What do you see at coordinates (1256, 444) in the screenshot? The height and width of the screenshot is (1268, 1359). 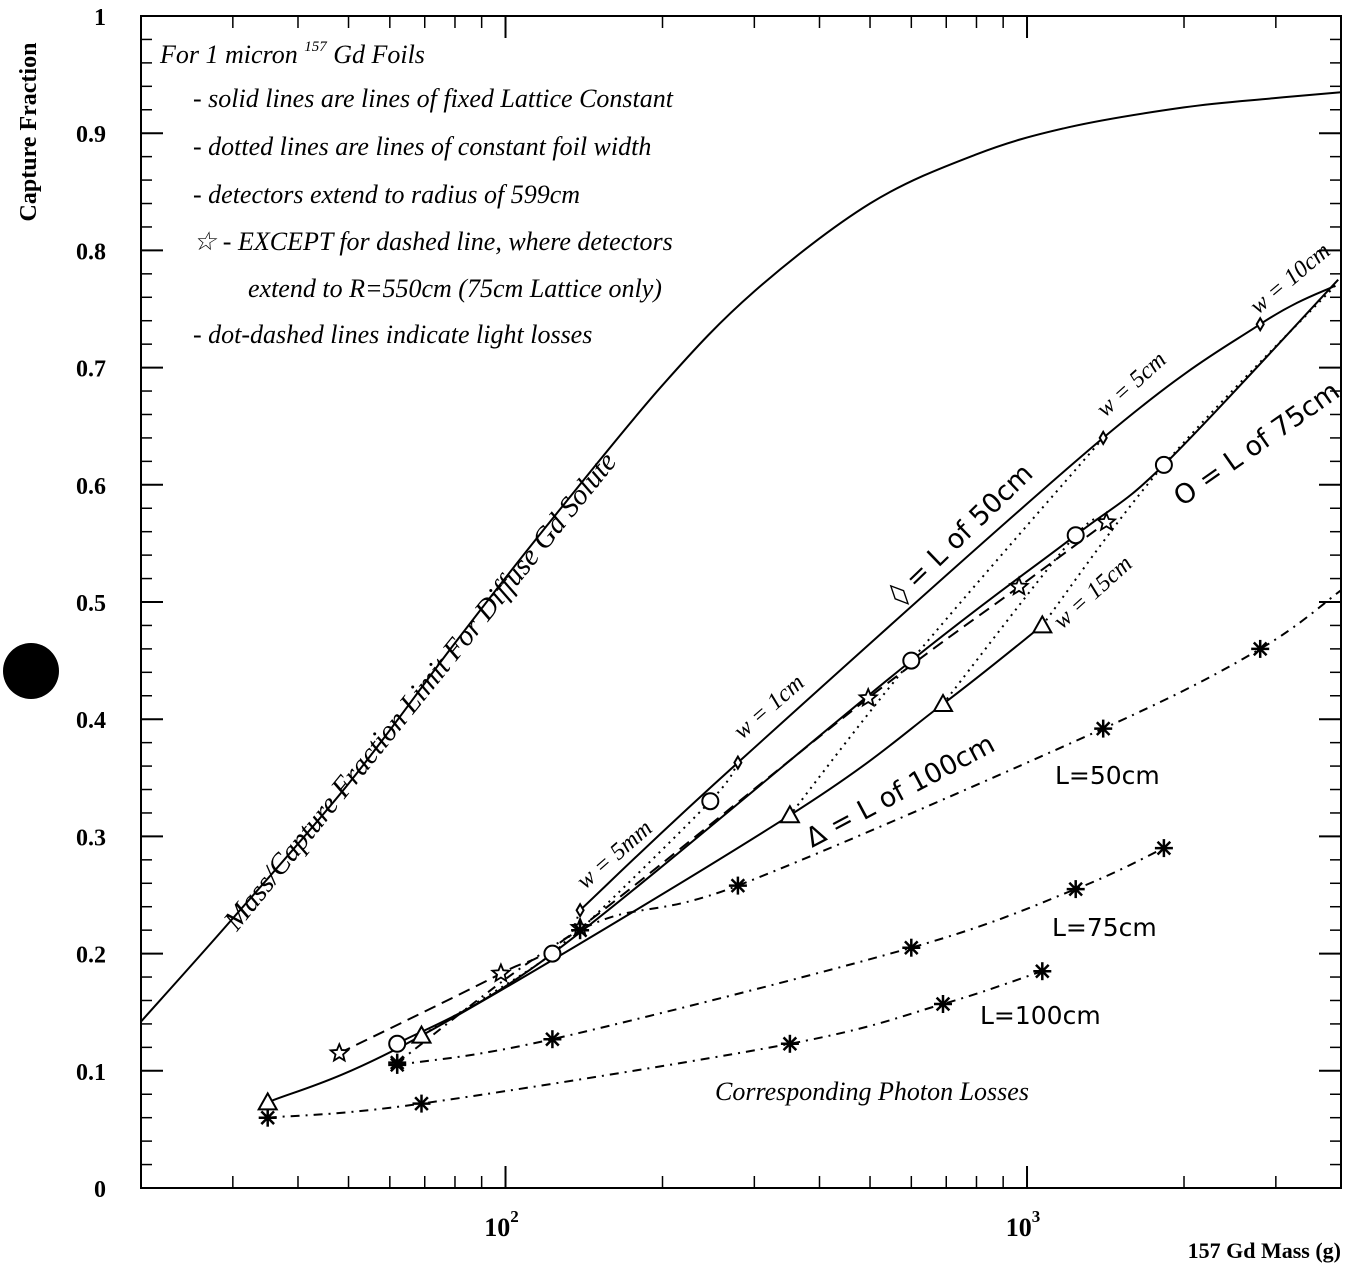 I see `annotation-label: O = L of 75cm` at bounding box center [1256, 444].